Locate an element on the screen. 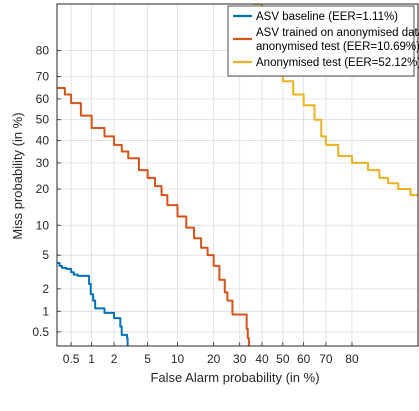  x-tick-label: 1 is located at coordinates (91, 359).